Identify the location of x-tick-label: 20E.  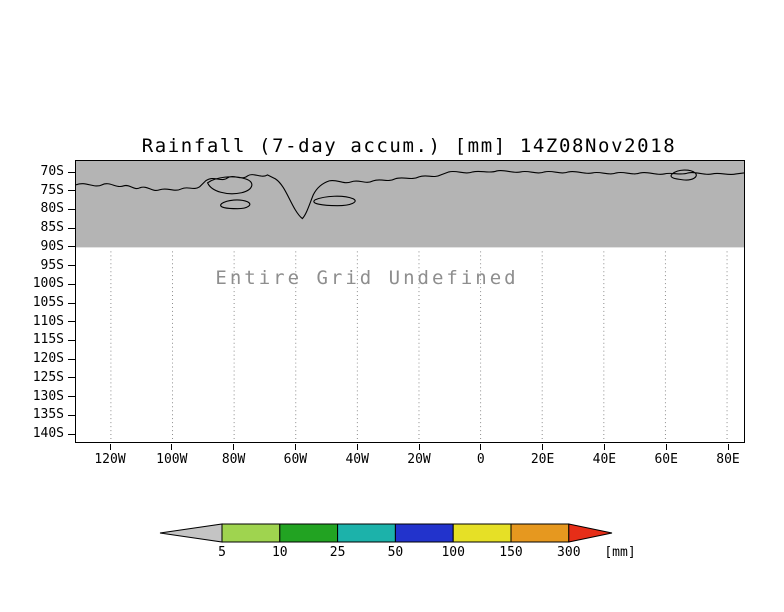
(542, 459).